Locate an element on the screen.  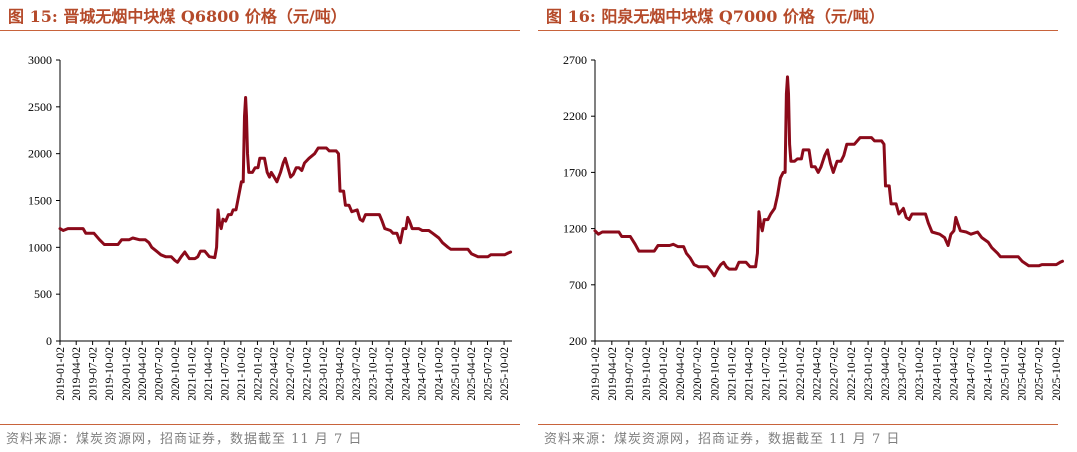
y-tick-label: 2000 is located at coordinates (40, 154).